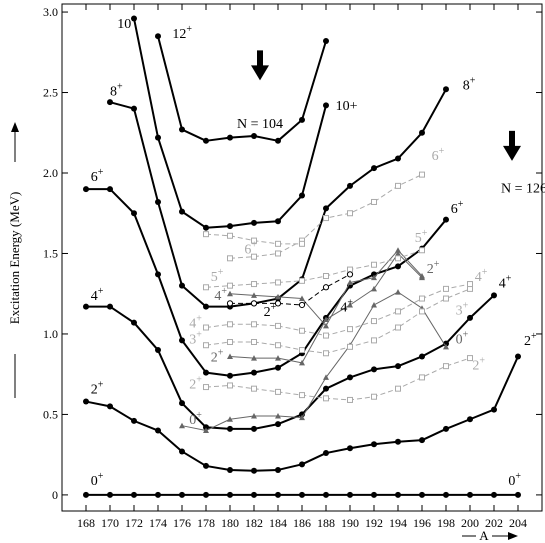  Describe the element at coordinates (435, 156) in the screenshot. I see `level-label-value: 6` at that location.